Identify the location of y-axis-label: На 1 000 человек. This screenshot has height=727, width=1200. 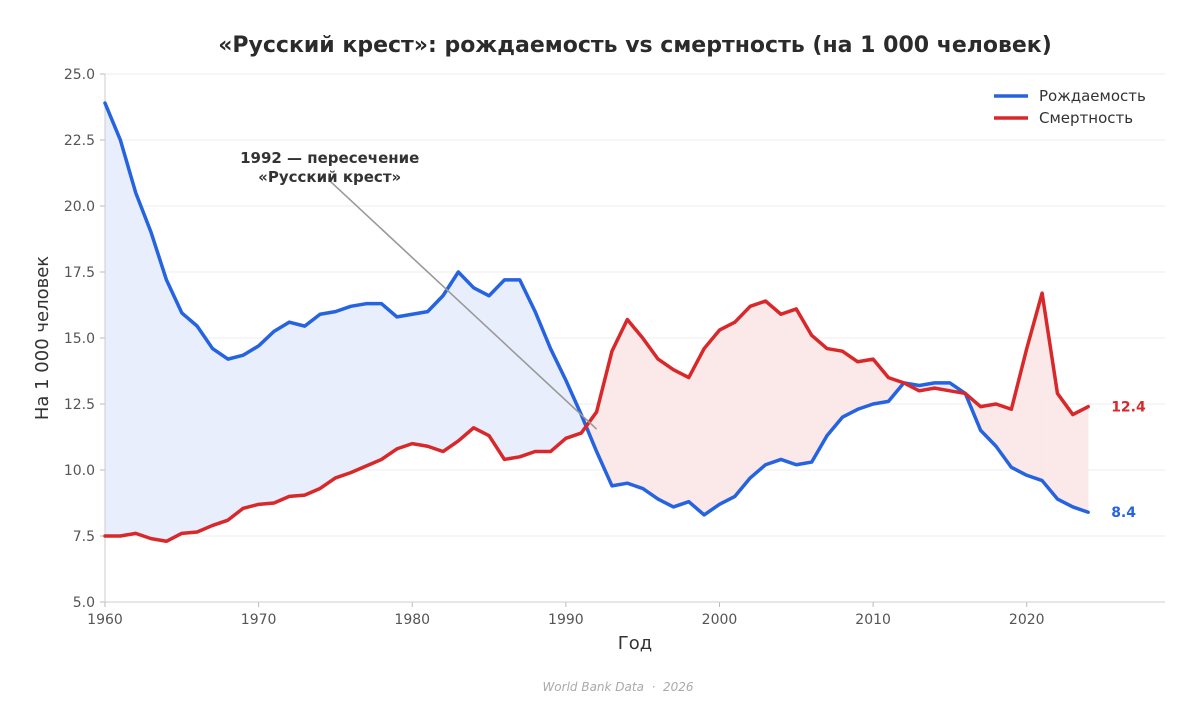
(42, 338).